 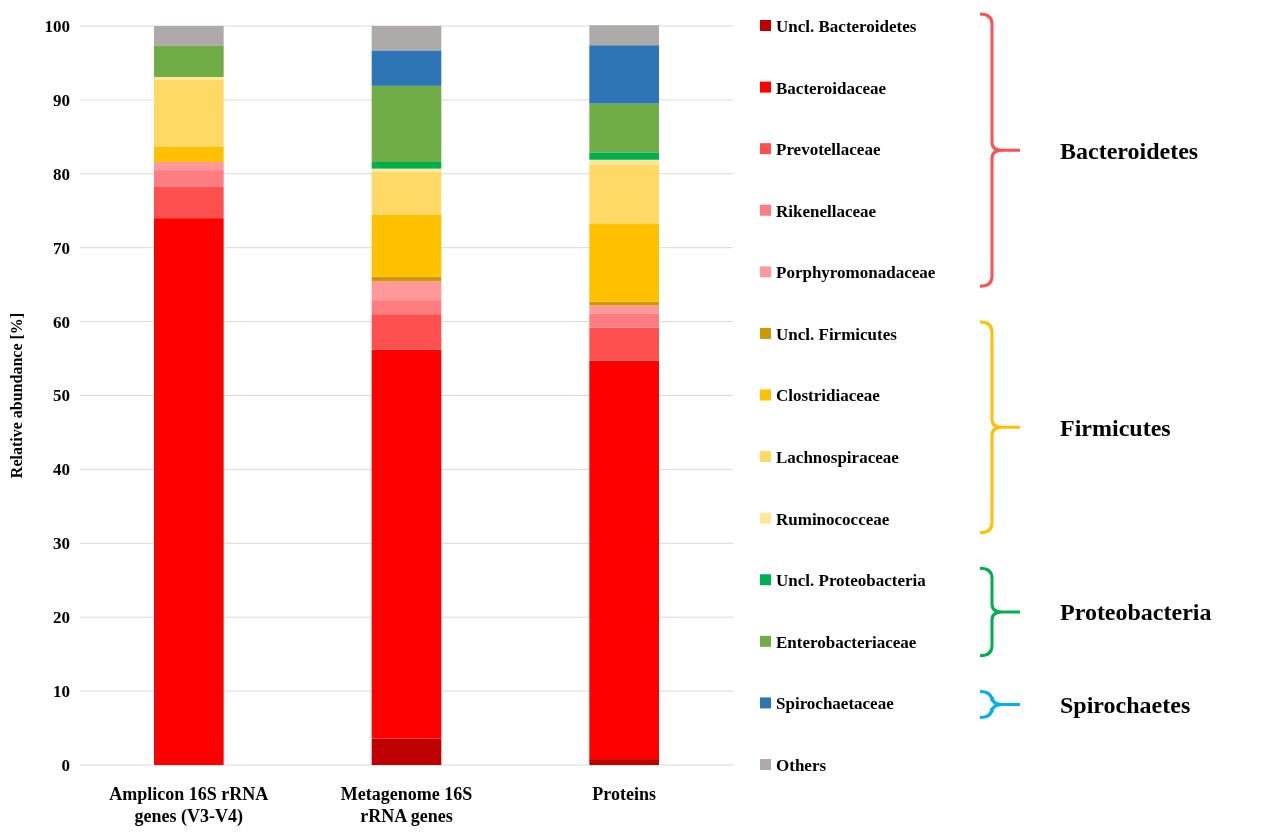 I want to click on y-tick-label: 40, so click(x=61, y=470).